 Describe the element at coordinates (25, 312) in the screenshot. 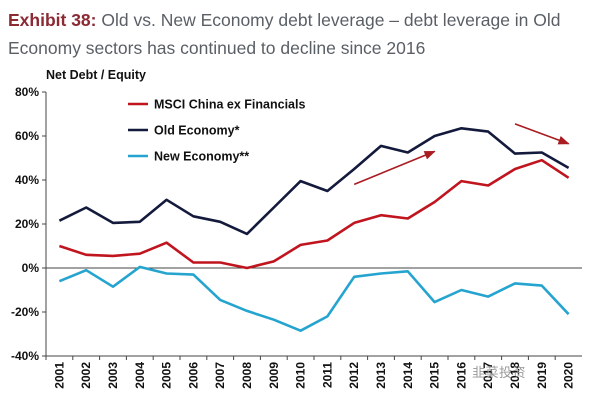

I see `y-tick-label: -20%` at that location.